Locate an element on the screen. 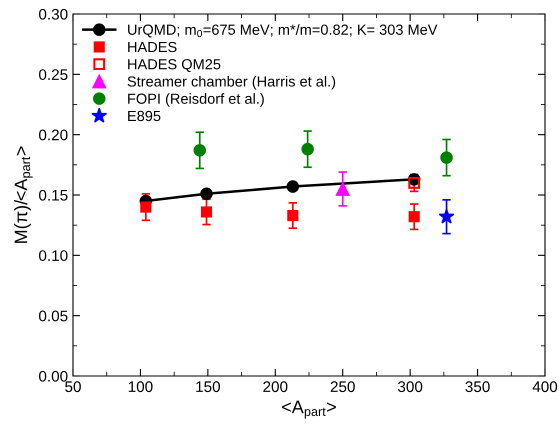  legend-label: E895 is located at coordinates (144, 116).